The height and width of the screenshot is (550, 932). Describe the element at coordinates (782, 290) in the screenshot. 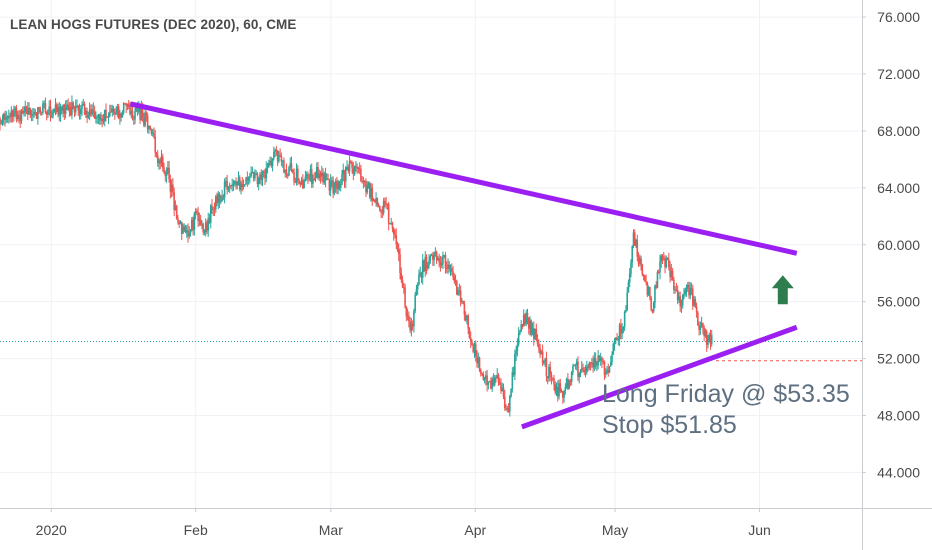

I see `up-arrow-icon` at that location.